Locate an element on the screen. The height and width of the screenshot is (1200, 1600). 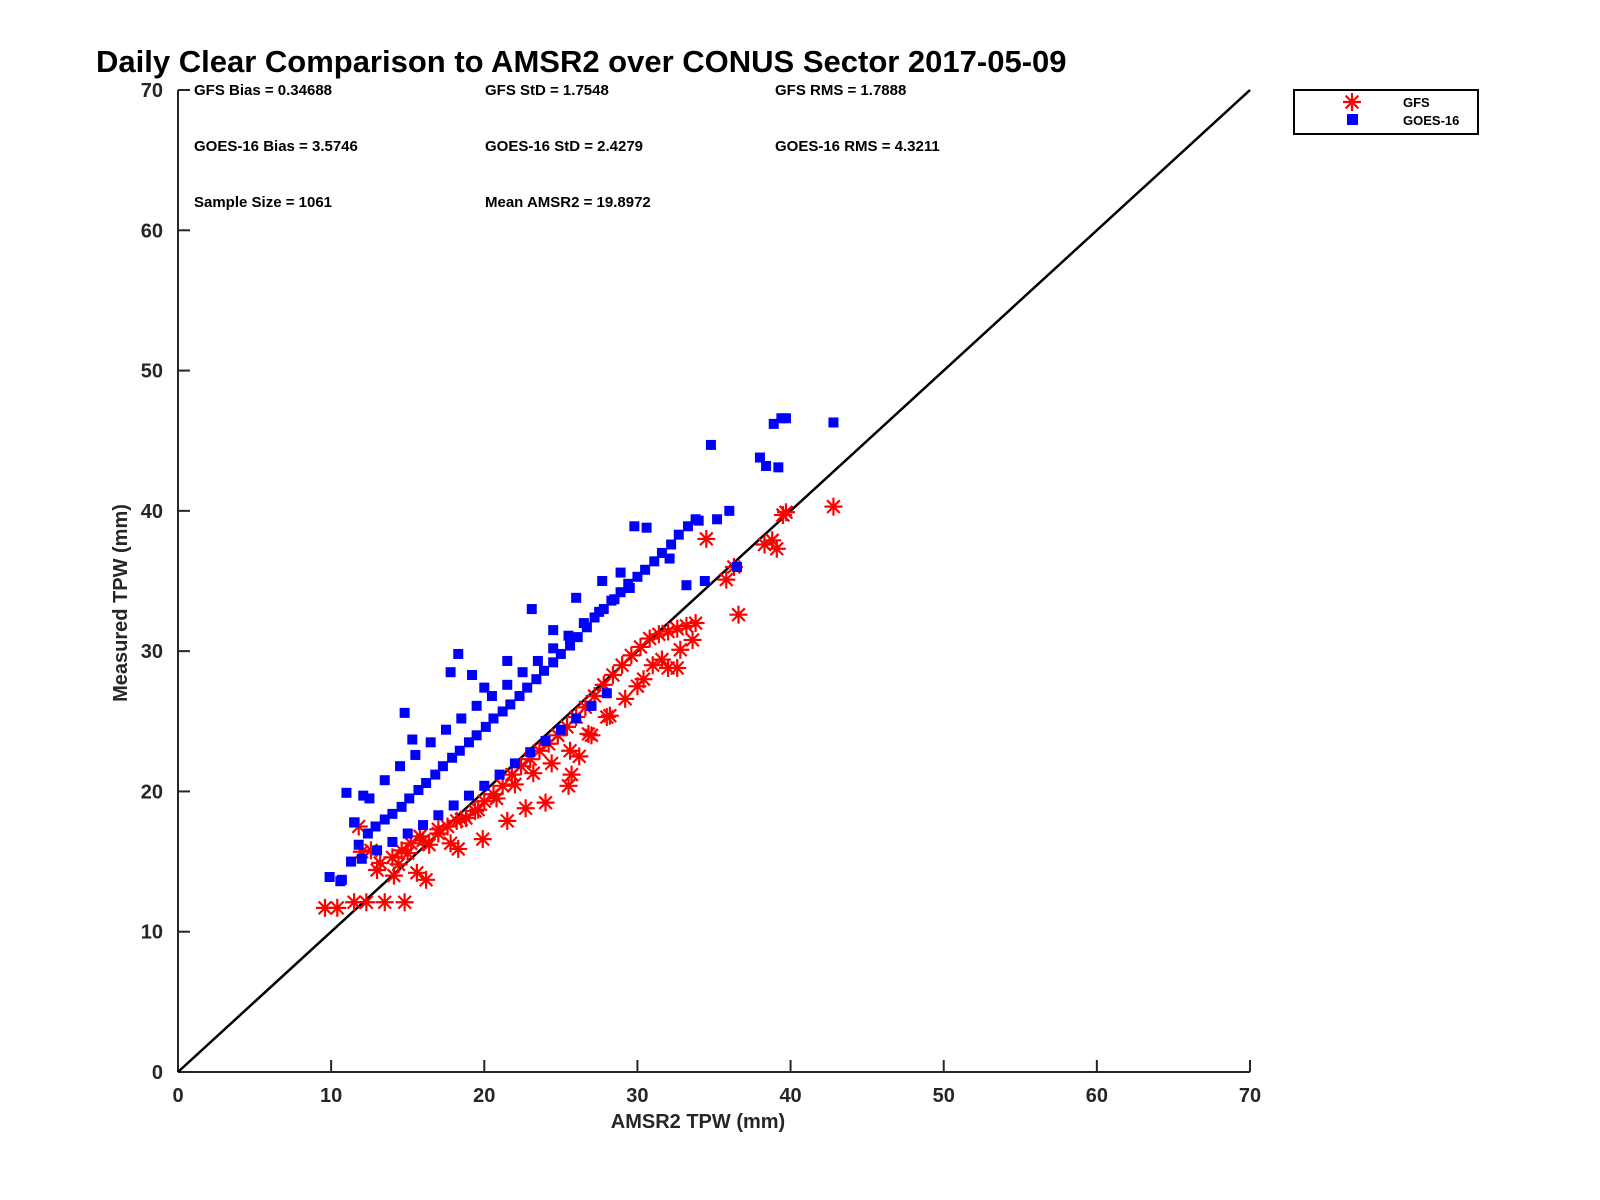
legend-goes16-square-icon is located at coordinates (1352, 119).